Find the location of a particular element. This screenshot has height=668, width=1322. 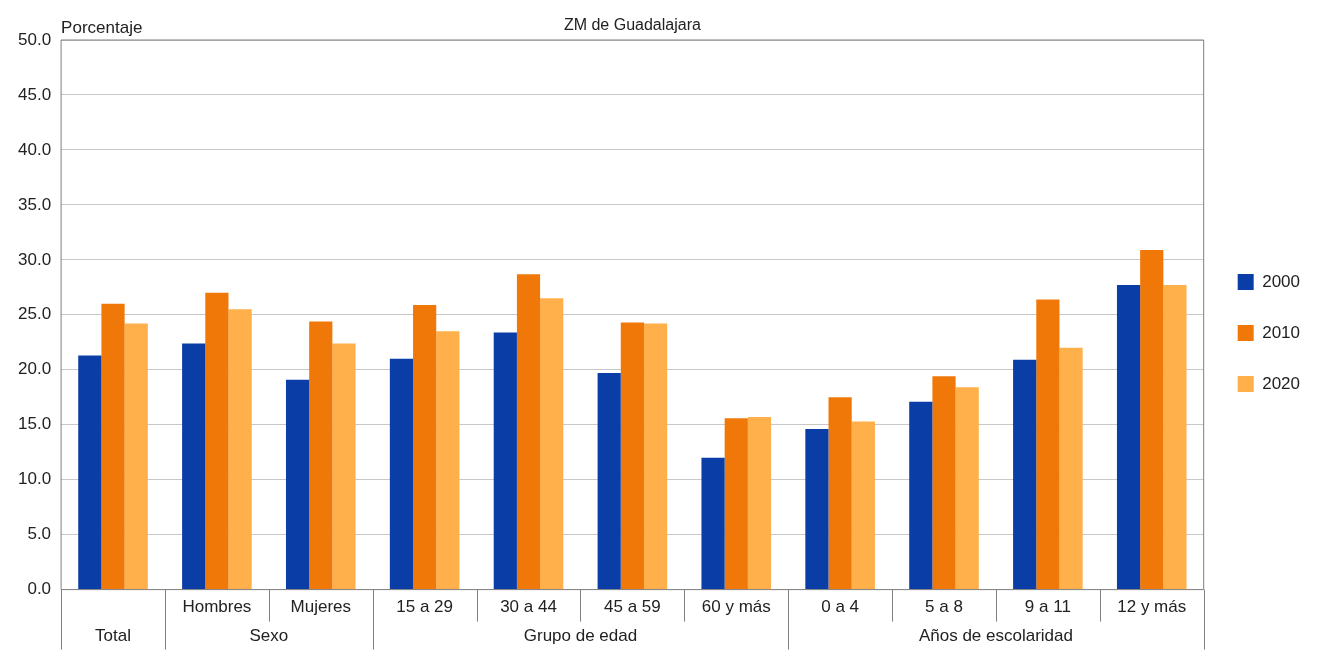

y-tick-label: 45.0 is located at coordinates (34, 94).